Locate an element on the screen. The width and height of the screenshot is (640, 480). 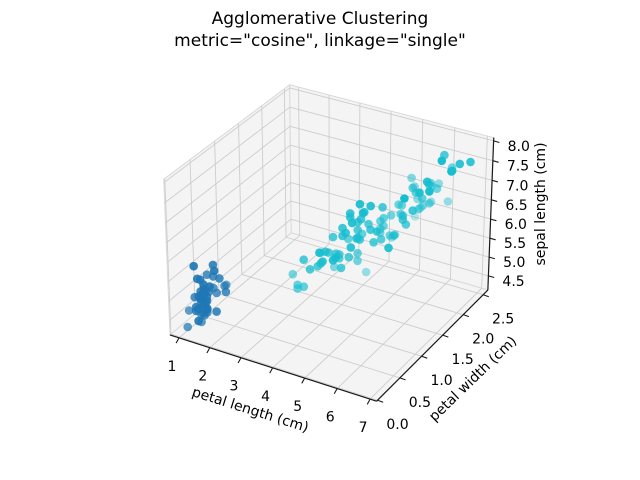
y-tick-label: 1.0 is located at coordinates (441, 381).